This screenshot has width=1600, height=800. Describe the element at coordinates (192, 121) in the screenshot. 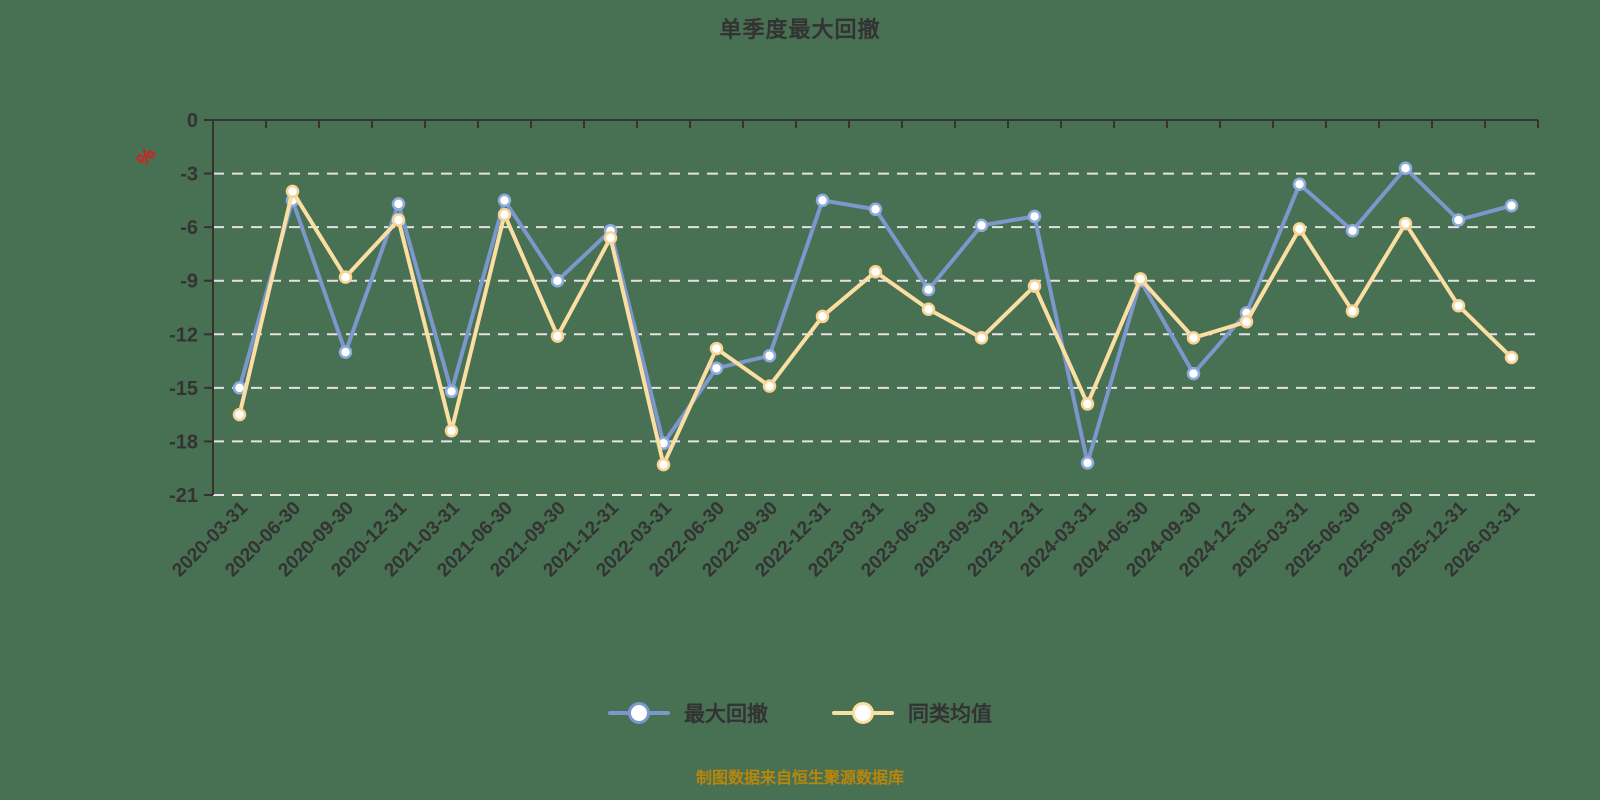

I see `y-axis-label: 0` at that location.